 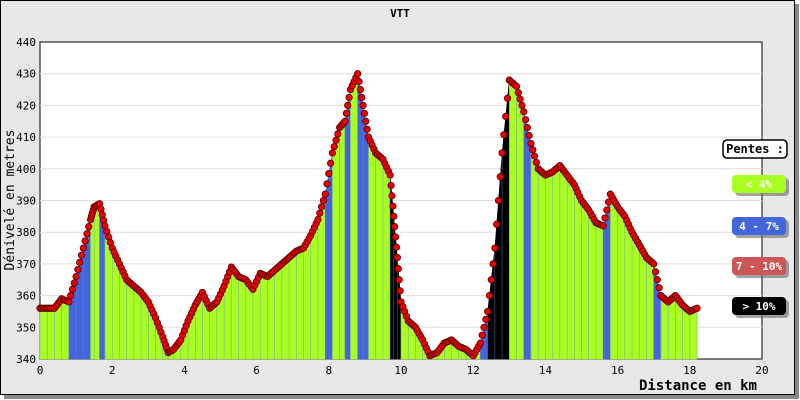 I want to click on legend-item: 4 - 7%, so click(x=760, y=227).